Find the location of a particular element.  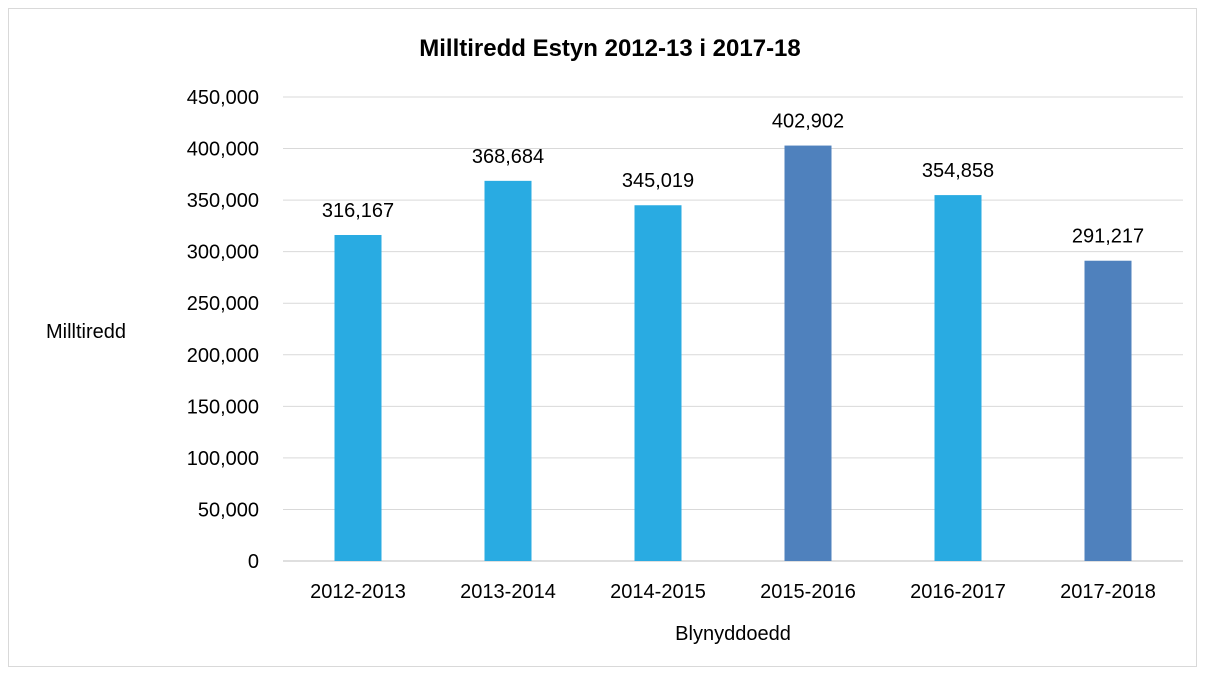

x-tick-label-2013-2014: 2013-2014 is located at coordinates (508, 592).